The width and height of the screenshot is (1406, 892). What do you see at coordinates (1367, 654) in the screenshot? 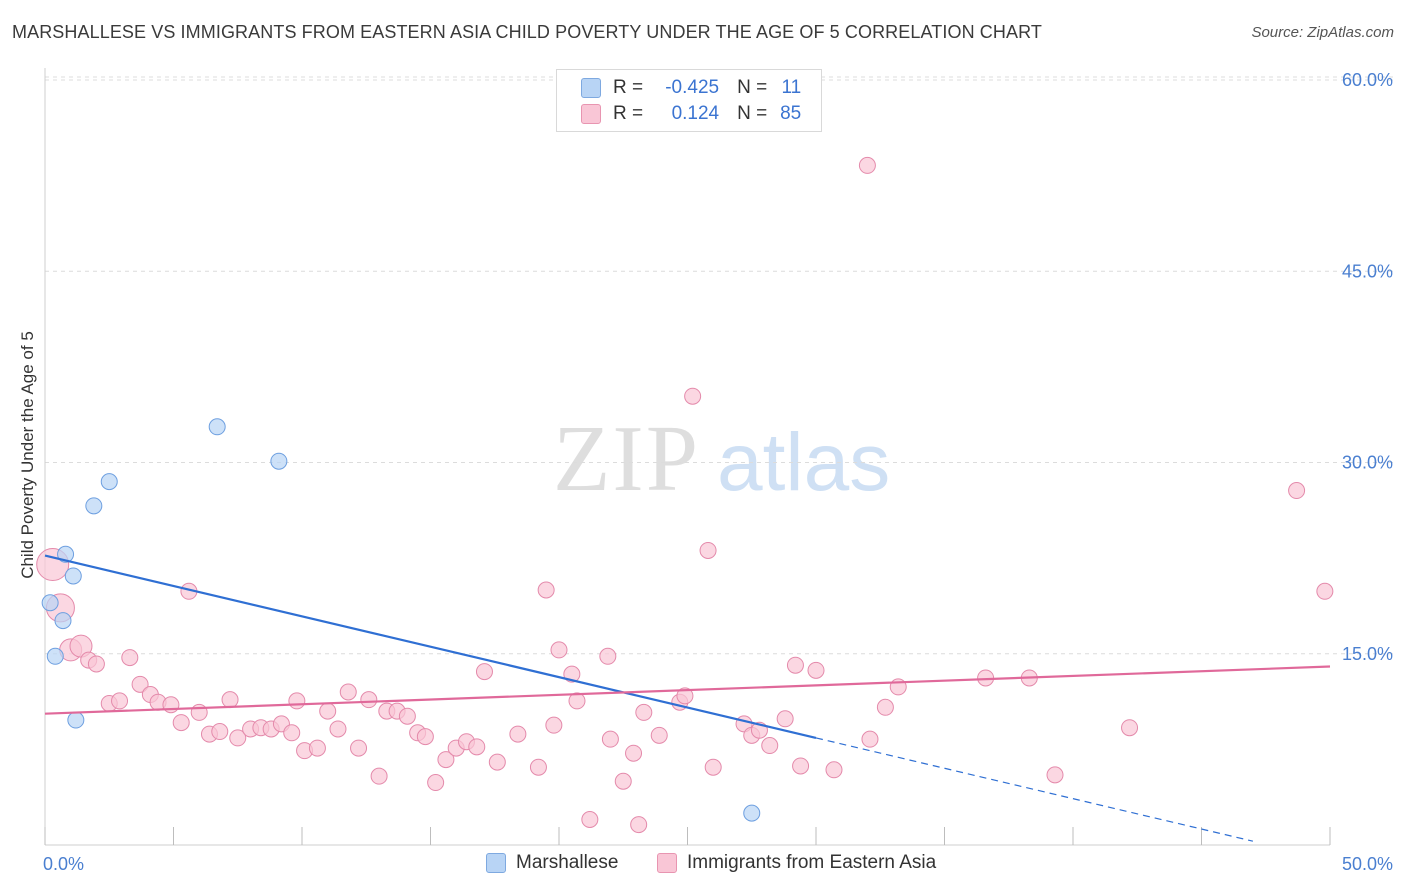
I see `y-tick-label: 15.0%` at bounding box center [1367, 654].